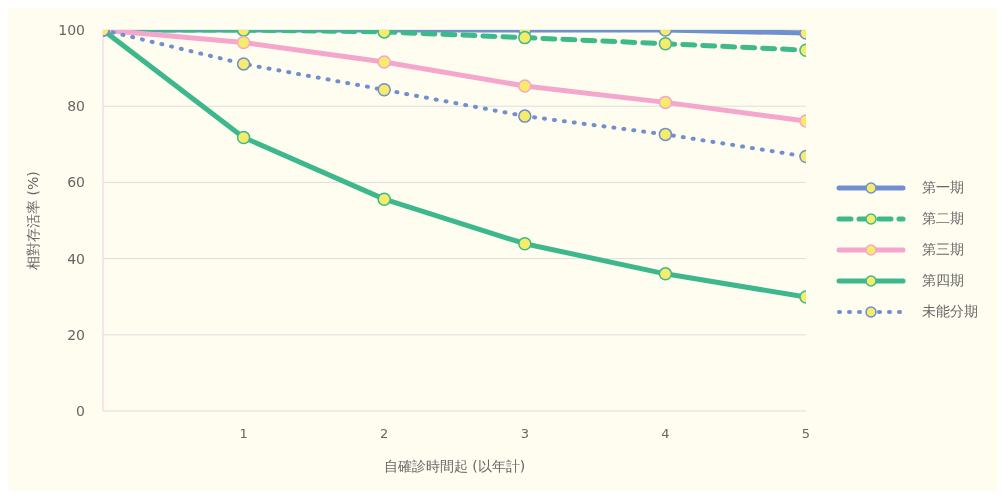  Describe the element at coordinates (76, 106) in the screenshot. I see `y-tick-label: 80` at that location.